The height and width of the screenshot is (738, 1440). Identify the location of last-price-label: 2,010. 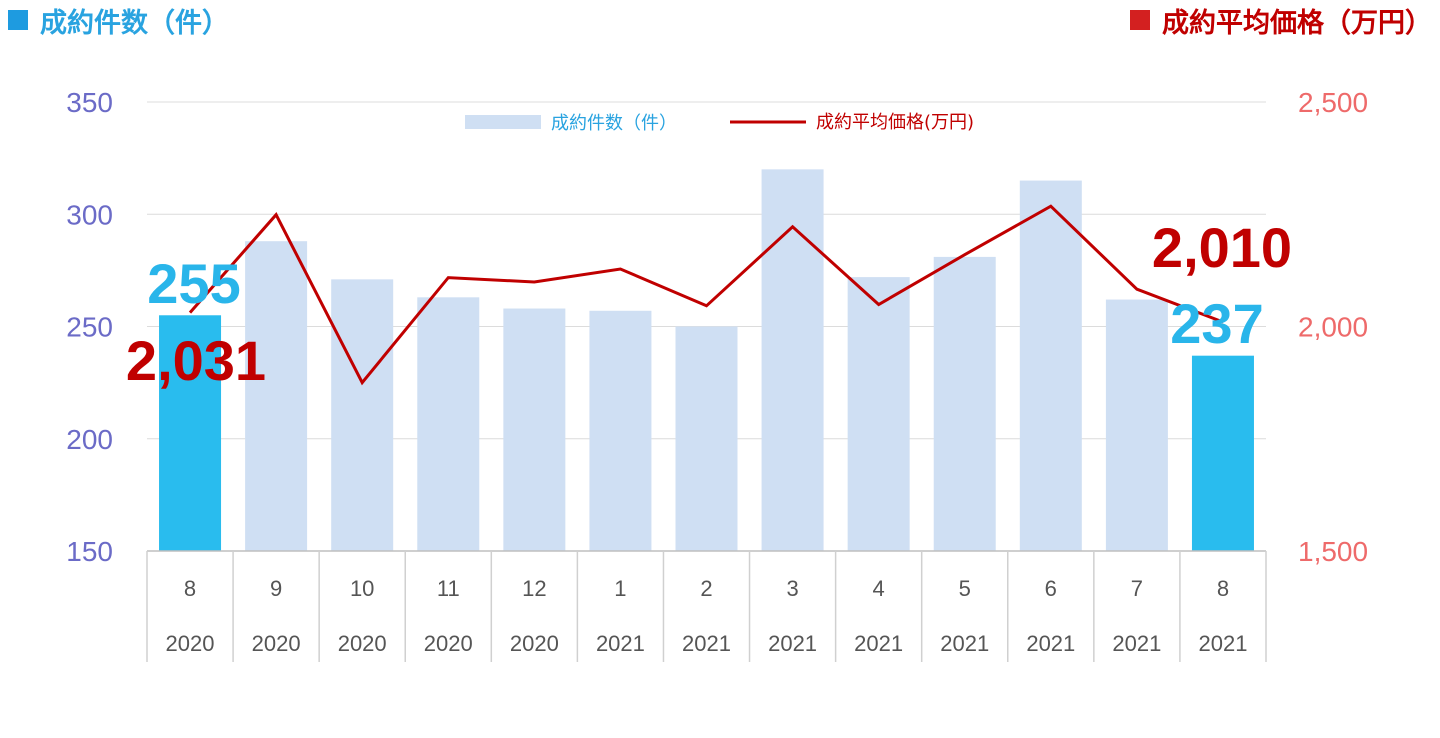
(1222, 247).